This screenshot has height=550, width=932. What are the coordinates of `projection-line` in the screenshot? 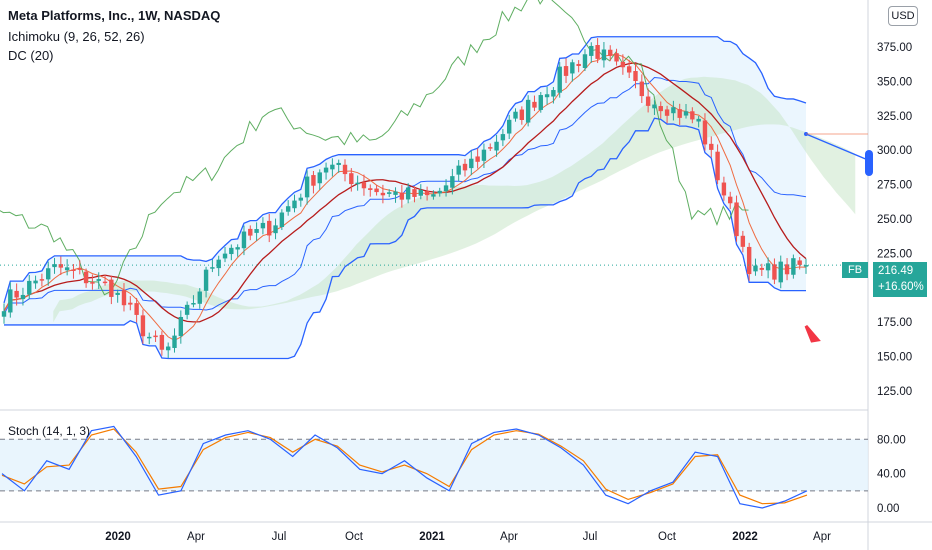 It's located at (837, 147).